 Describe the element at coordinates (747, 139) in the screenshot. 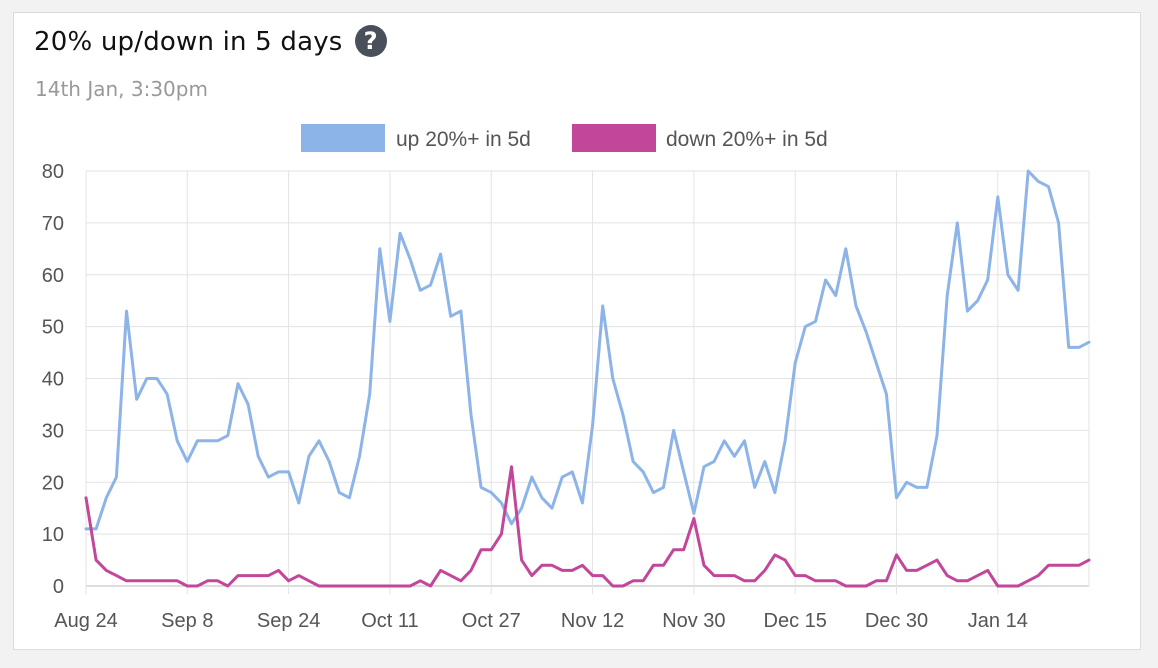

I see `legend-label-down: down 20%+ in 5d` at that location.